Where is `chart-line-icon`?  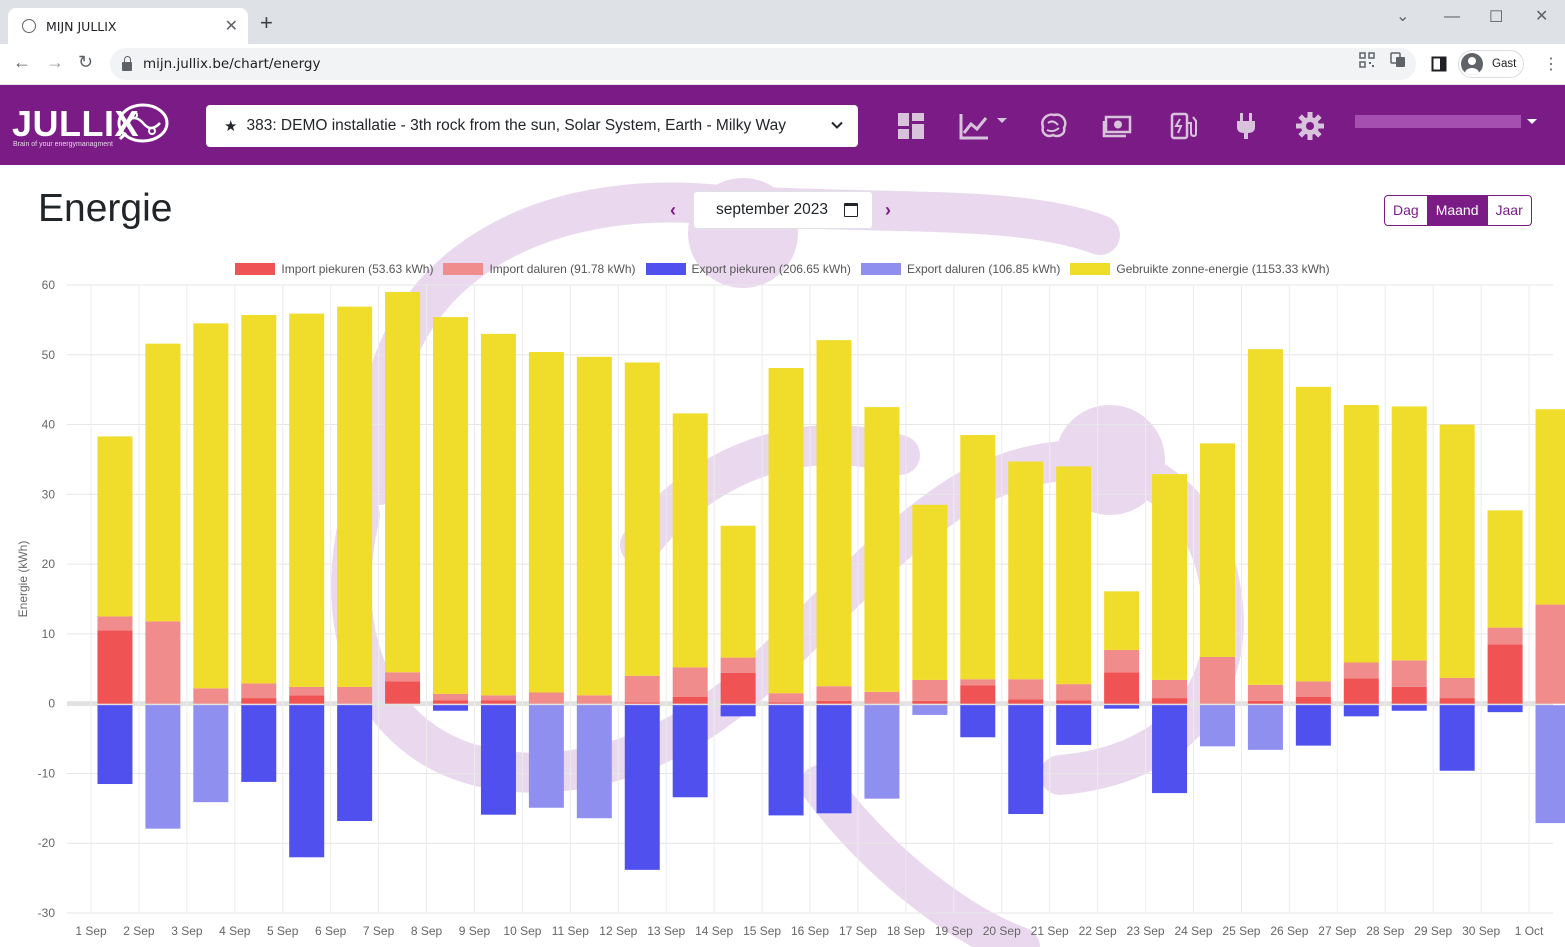 chart-line-icon is located at coordinates (983, 126).